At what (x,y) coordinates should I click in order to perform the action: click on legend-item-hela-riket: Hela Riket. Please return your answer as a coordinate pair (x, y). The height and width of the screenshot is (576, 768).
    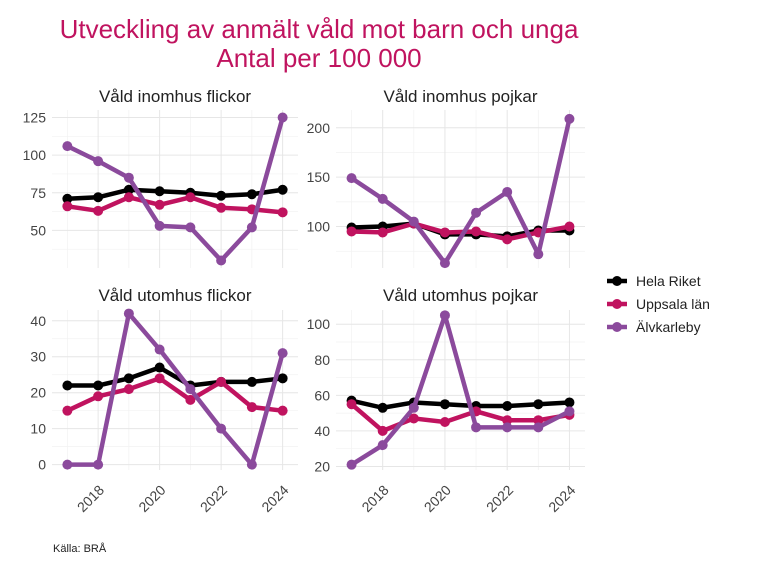
    Looking at the image, I should click on (654, 281).